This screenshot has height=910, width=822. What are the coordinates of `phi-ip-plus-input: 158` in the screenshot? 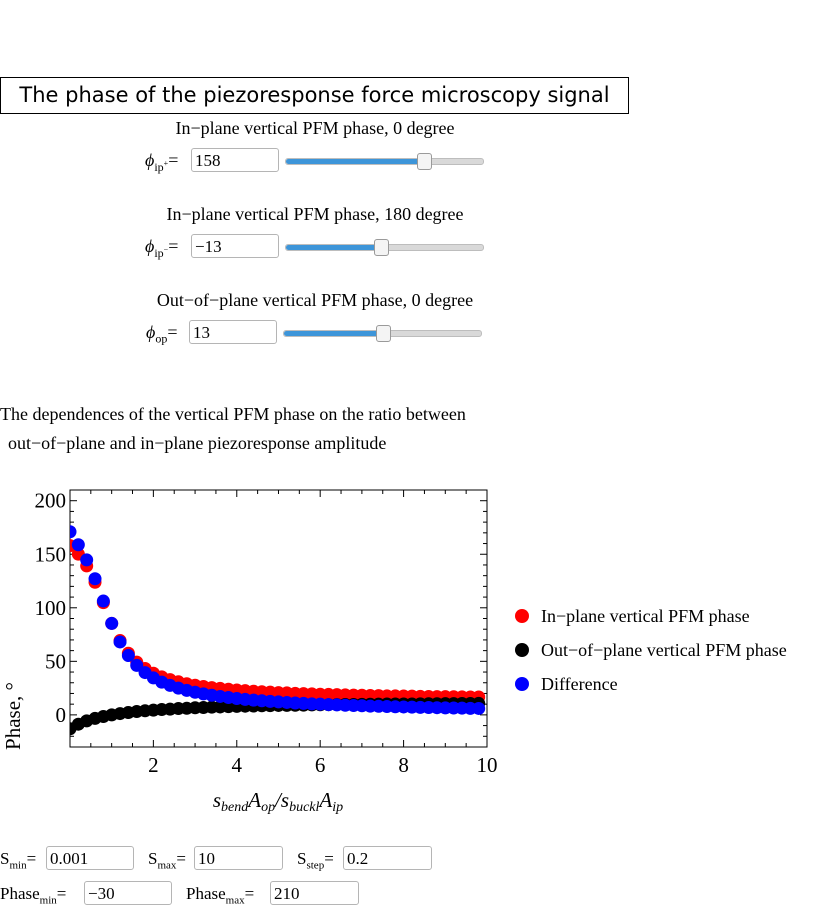 It's located at (235, 160).